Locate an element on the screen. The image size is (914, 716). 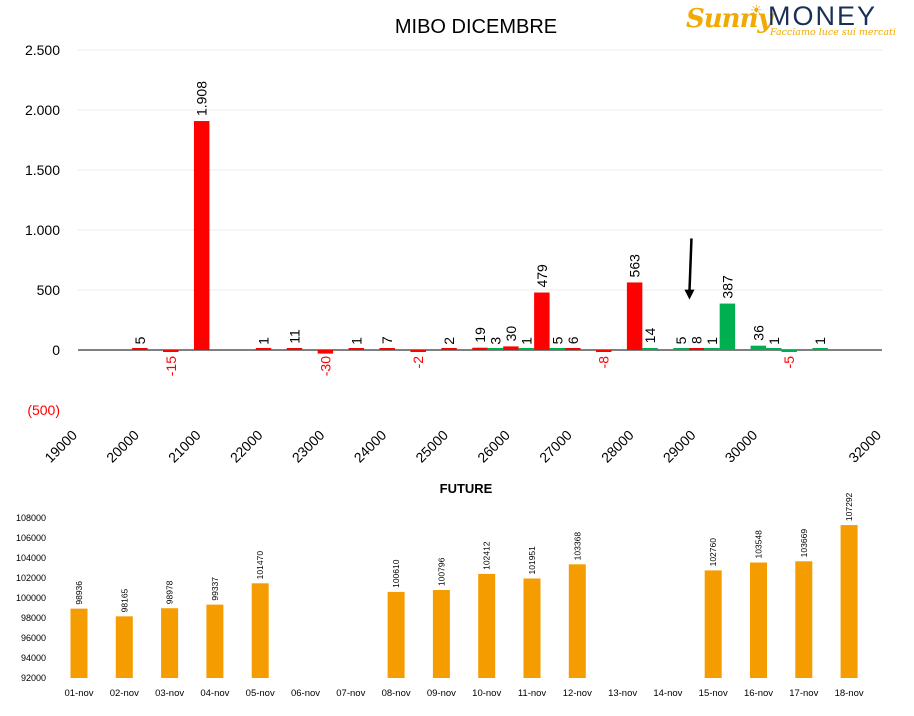
x-tick-label: 09-nov is located at coordinates (441, 693).